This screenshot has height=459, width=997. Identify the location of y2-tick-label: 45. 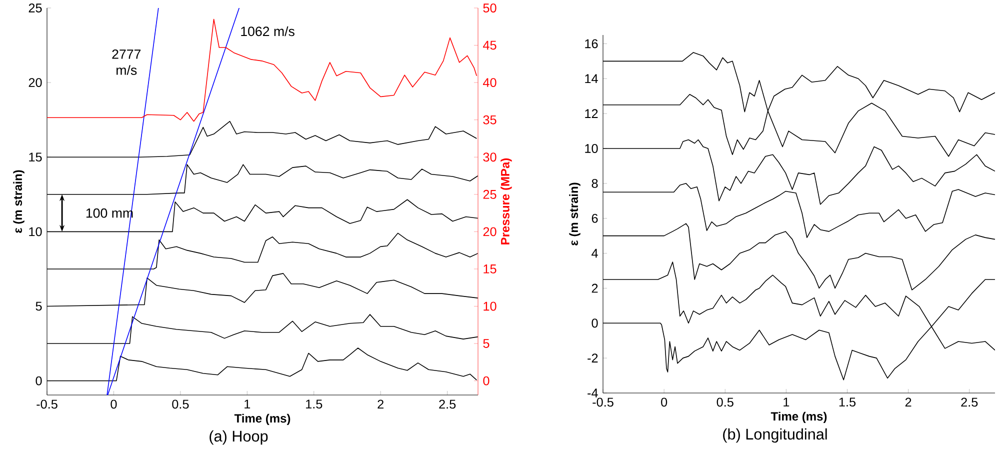
(489, 45).